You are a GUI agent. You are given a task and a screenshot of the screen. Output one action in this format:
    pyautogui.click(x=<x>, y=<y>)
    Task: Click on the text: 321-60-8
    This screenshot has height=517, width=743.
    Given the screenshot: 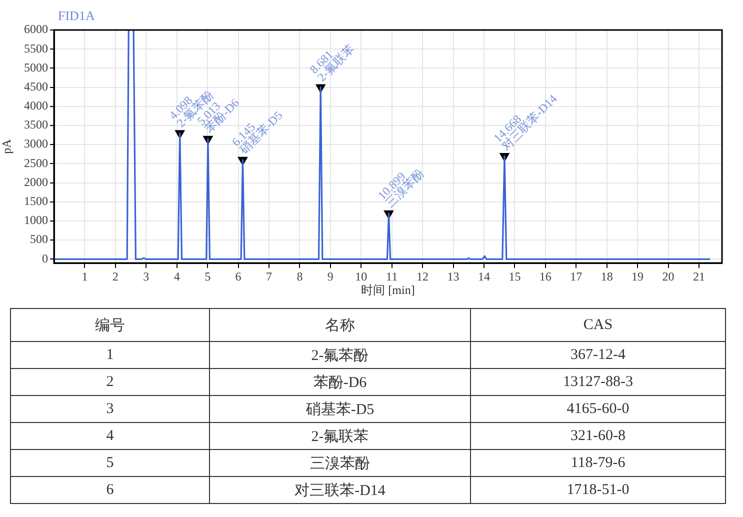 What is the action you would take?
    pyautogui.click(x=598, y=436)
    